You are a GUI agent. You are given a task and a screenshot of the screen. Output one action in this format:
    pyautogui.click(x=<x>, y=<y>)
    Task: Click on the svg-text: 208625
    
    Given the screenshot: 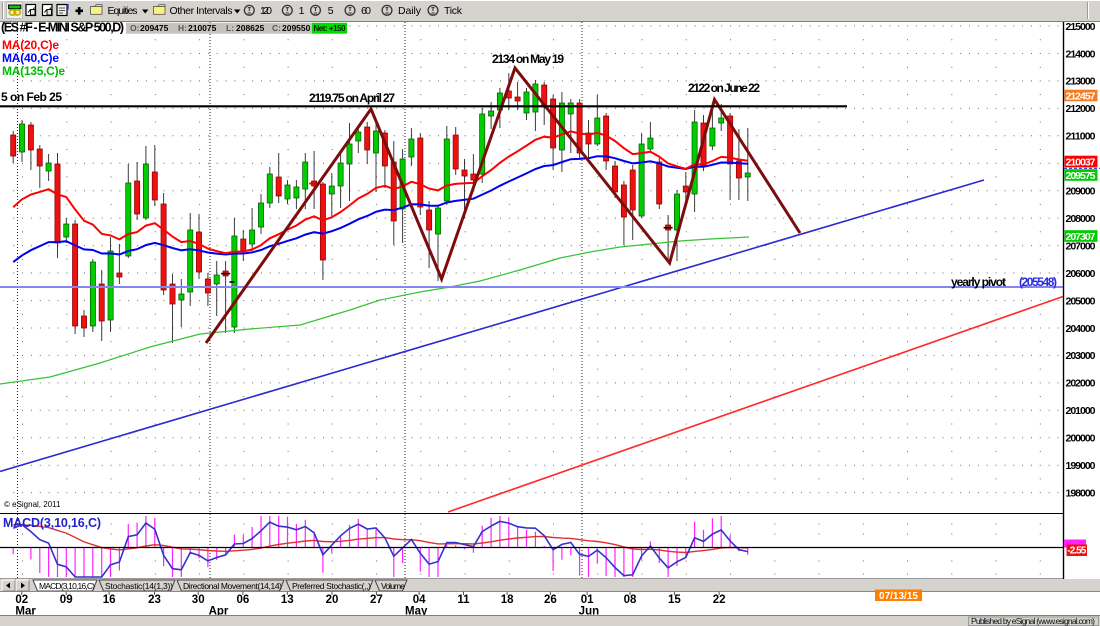 What is the action you would take?
    pyautogui.click(x=250, y=28)
    